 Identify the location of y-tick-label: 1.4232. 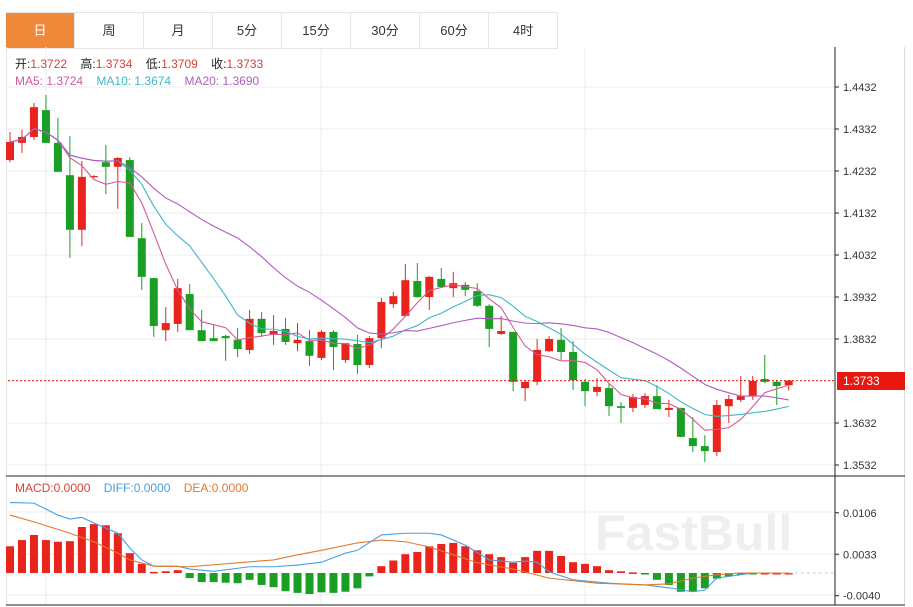
(860, 172).